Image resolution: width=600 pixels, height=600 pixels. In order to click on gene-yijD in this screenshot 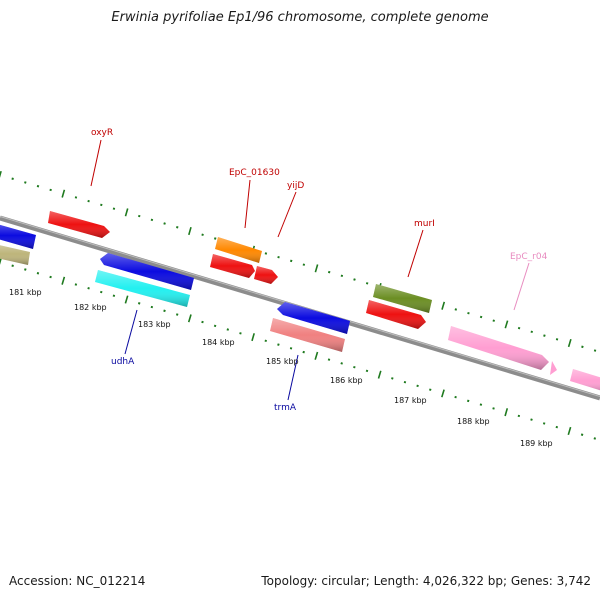, I will do `click(266, 275)`.